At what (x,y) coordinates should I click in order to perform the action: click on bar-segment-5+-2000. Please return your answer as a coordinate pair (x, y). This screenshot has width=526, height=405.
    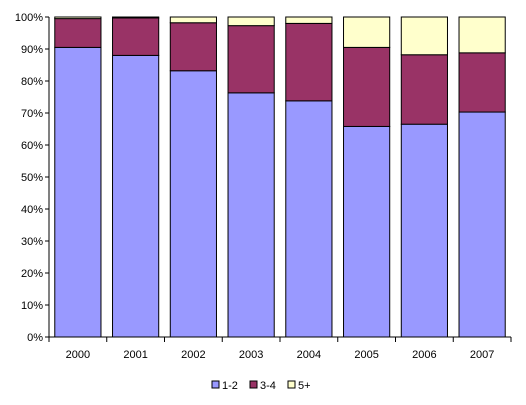
    Looking at the image, I should click on (78, 18).